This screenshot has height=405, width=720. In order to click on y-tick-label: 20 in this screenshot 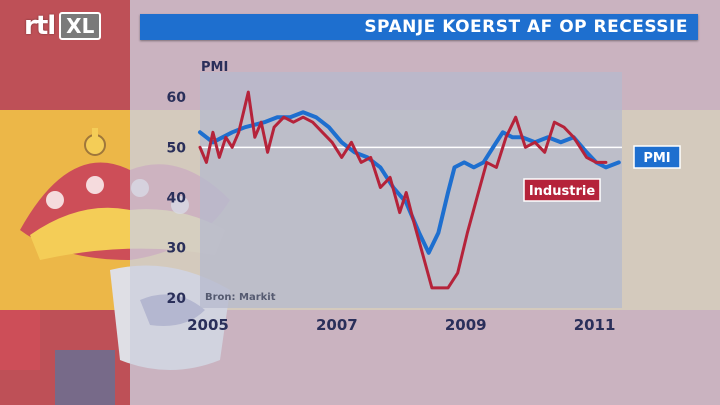, I will do `click(177, 299)`.